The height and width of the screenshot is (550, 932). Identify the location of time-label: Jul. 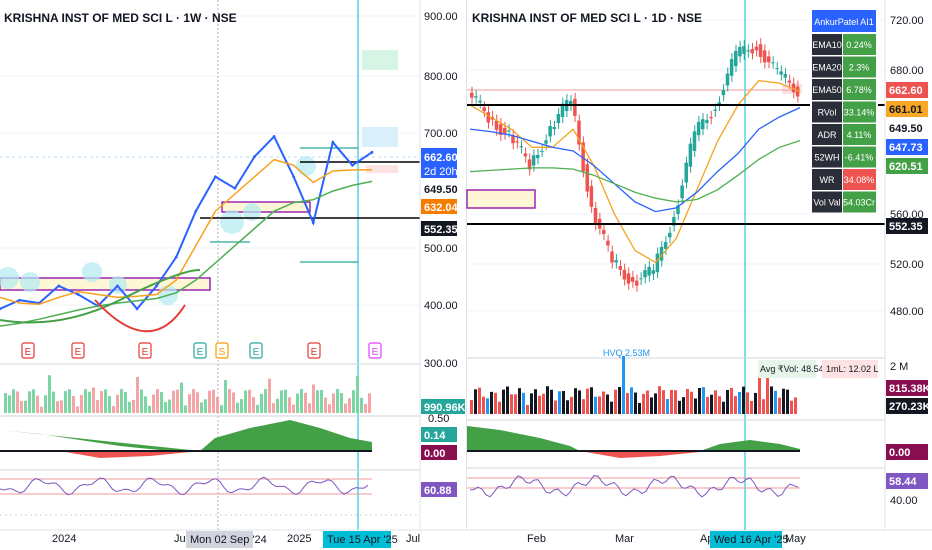
(413, 539).